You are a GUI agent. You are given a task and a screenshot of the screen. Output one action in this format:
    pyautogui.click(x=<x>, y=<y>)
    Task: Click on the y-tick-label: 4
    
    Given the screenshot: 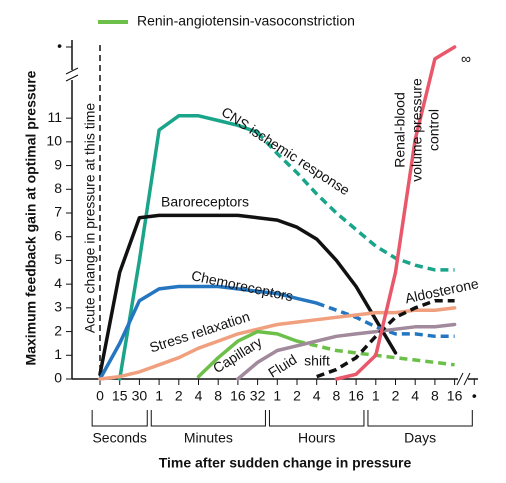 What is the action you would take?
    pyautogui.click(x=58, y=283)
    